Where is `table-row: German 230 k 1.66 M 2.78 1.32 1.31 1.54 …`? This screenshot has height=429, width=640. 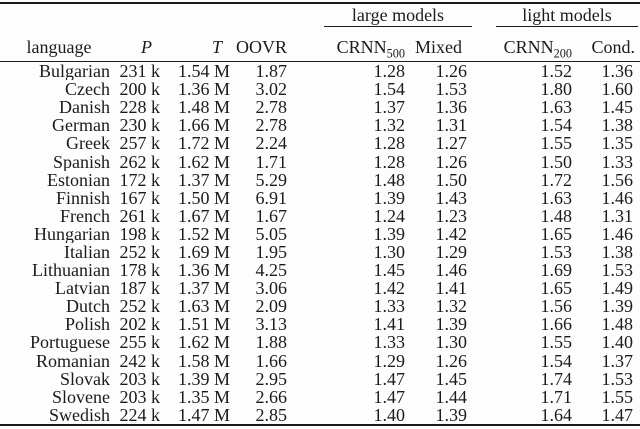
table-row: German 230 k 1.66 M 2.78 1.32 1.31 1.54 … is located at coordinates (320, 125).